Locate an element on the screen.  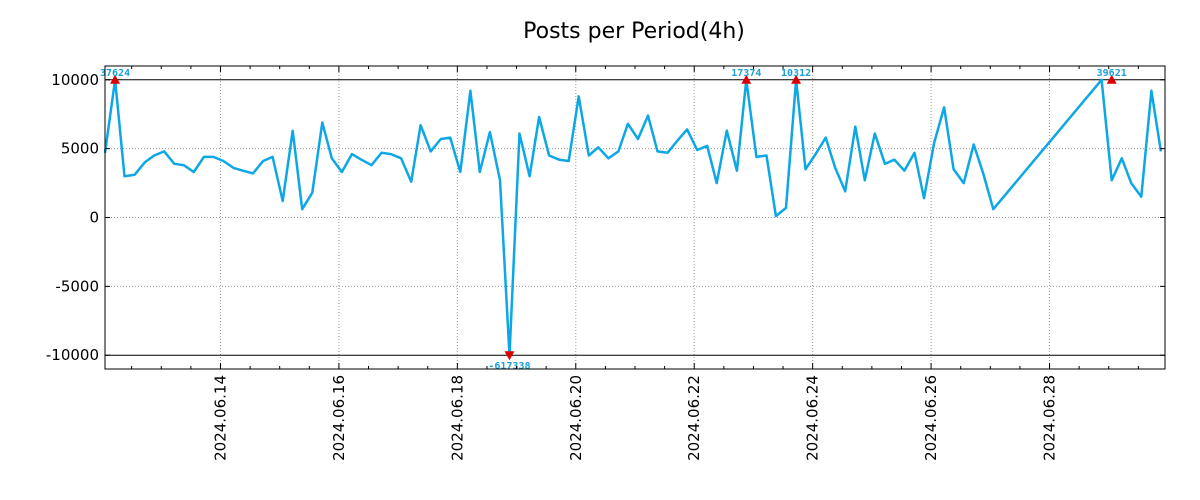
chart-title: Posts per Period(4h) is located at coordinates (634, 31).